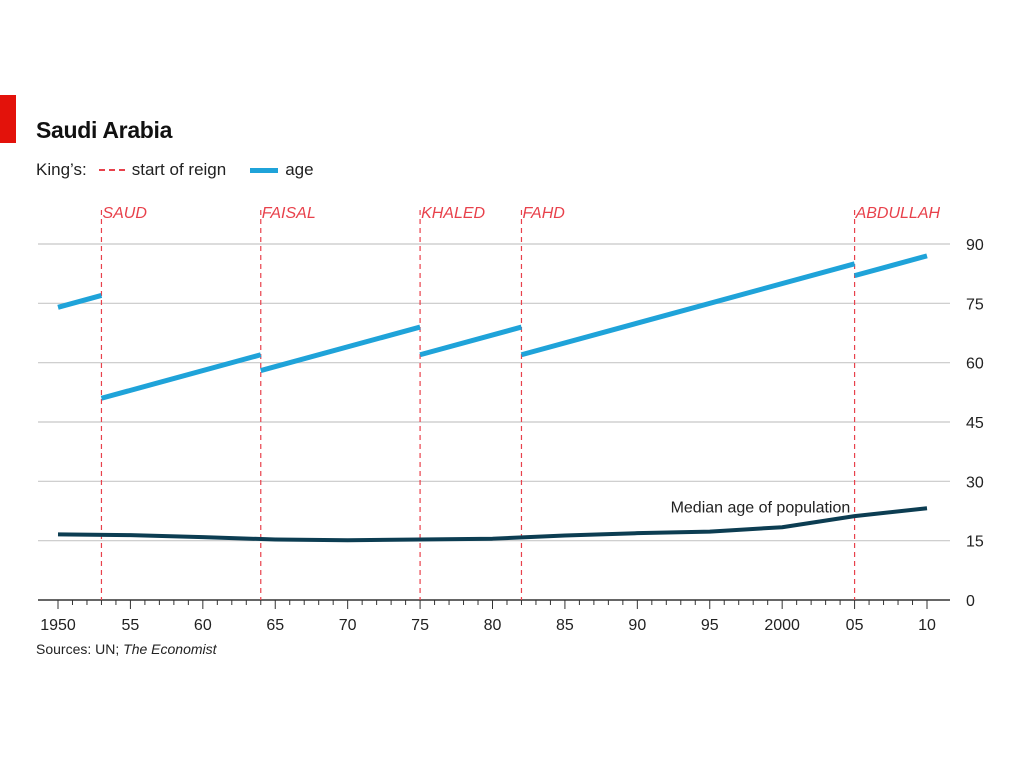 This screenshot has width=1024, height=768. Describe the element at coordinates (104, 130) in the screenshot. I see `chart-title: Saudi Arabia` at that location.